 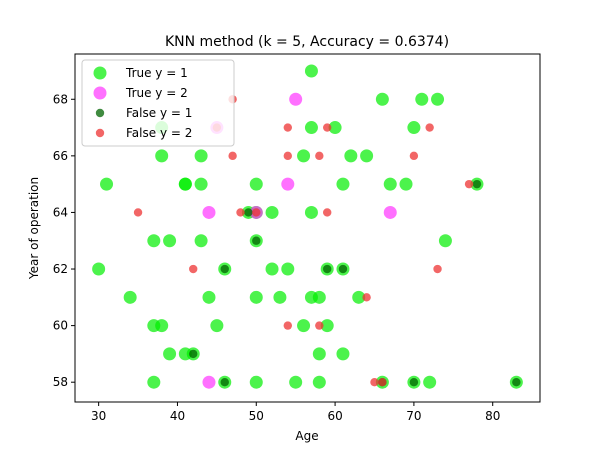 I want to click on x-axis-label: Age, so click(x=306, y=436).